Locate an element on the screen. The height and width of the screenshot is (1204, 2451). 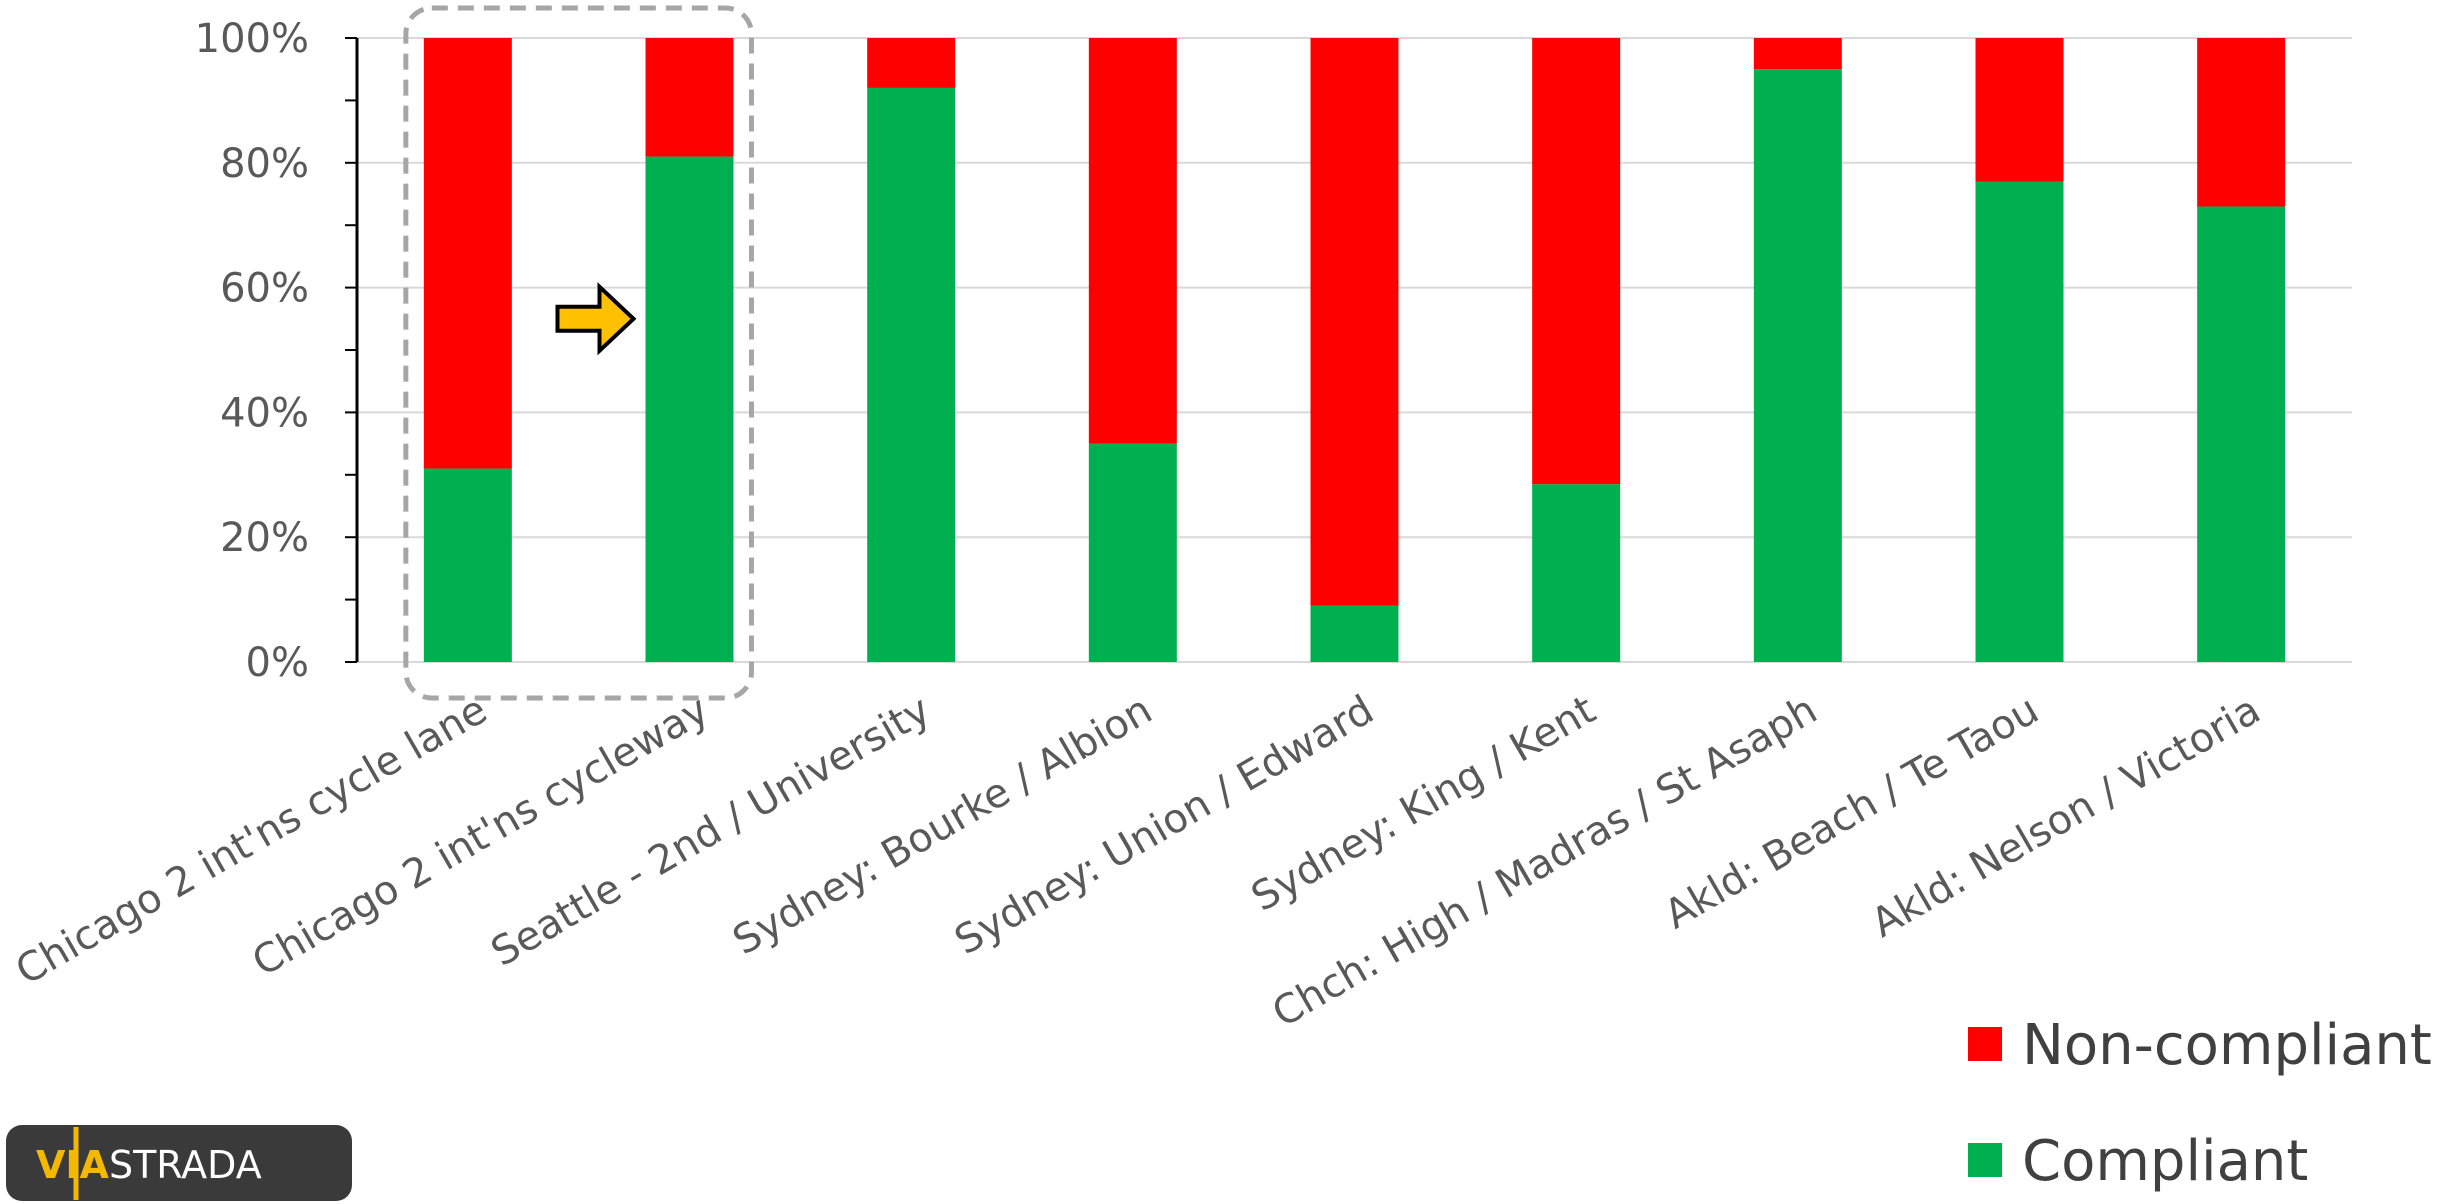
highlight-dashed-box is located at coordinates (578, 353).